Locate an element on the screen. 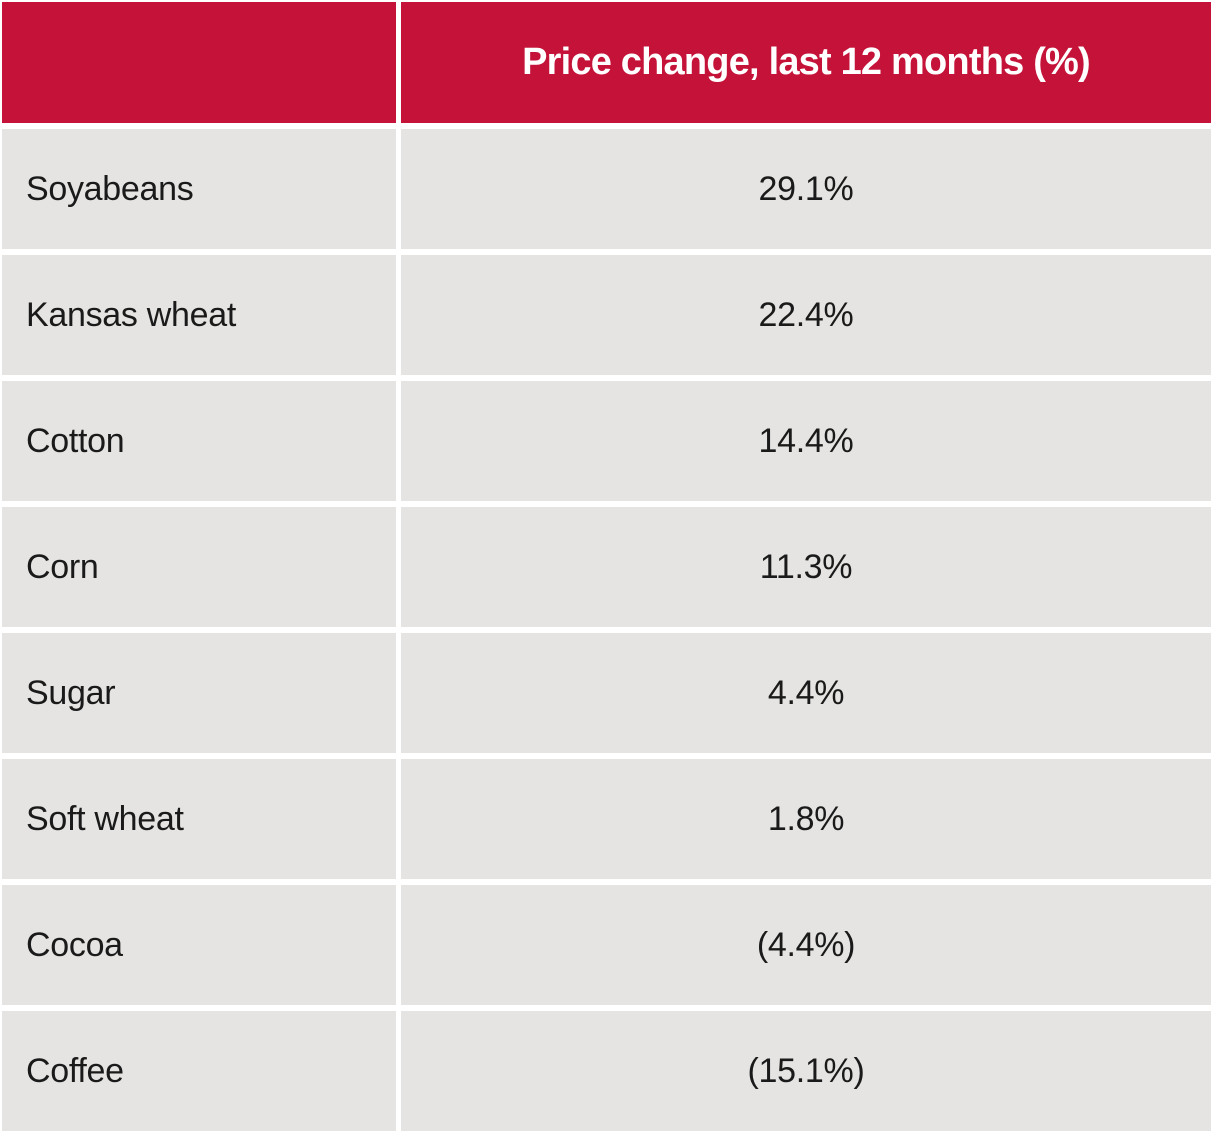  header-spacer-cell is located at coordinates (199, 62).